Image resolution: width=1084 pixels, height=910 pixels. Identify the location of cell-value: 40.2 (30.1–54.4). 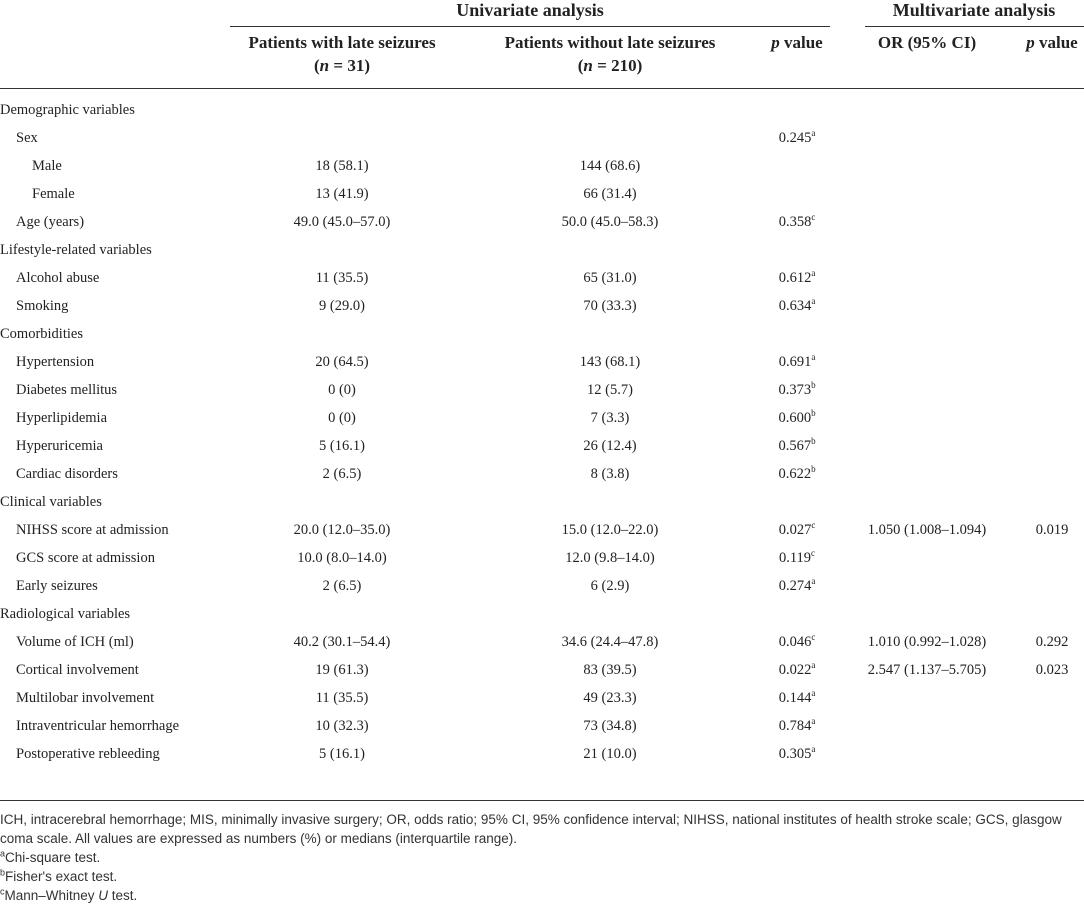
(342, 642).